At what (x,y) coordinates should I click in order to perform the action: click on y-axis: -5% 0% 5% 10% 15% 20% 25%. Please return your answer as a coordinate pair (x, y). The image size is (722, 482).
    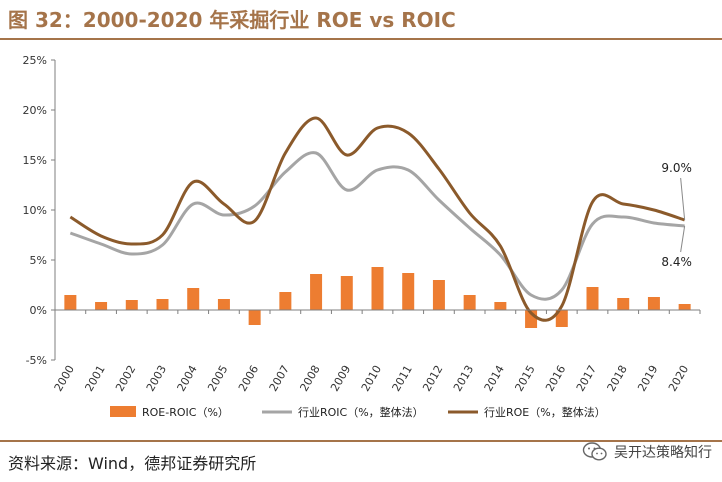
    Looking at the image, I should click on (39, 210).